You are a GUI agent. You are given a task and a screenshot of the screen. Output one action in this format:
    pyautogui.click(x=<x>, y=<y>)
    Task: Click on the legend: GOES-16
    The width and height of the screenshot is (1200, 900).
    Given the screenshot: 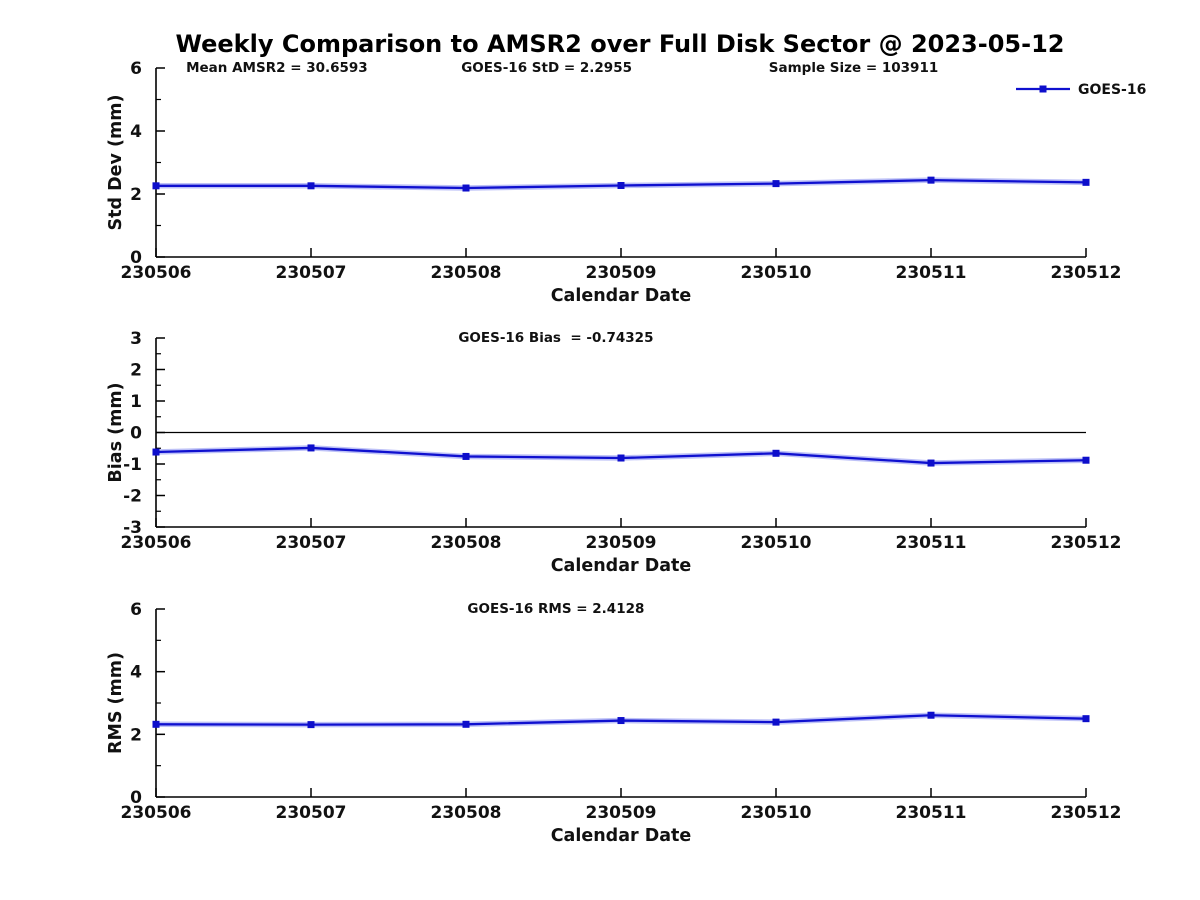 What is the action you would take?
    pyautogui.click(x=1081, y=90)
    